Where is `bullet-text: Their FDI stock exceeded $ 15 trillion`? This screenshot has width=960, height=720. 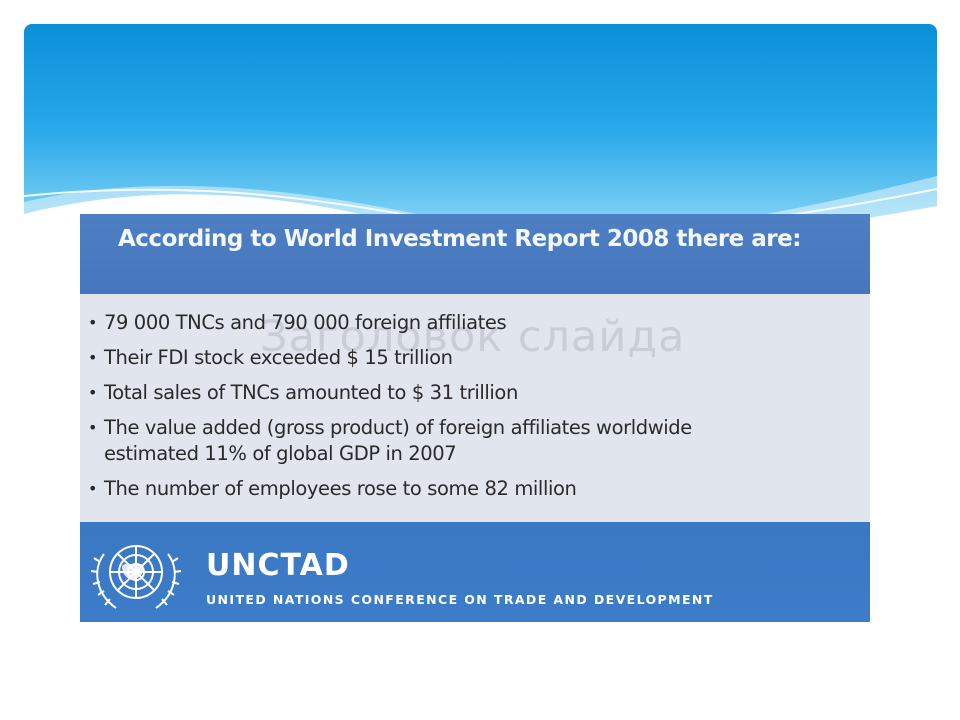
bullet-text: Their FDI stock exceeded $ 15 trillion is located at coordinates (278, 357).